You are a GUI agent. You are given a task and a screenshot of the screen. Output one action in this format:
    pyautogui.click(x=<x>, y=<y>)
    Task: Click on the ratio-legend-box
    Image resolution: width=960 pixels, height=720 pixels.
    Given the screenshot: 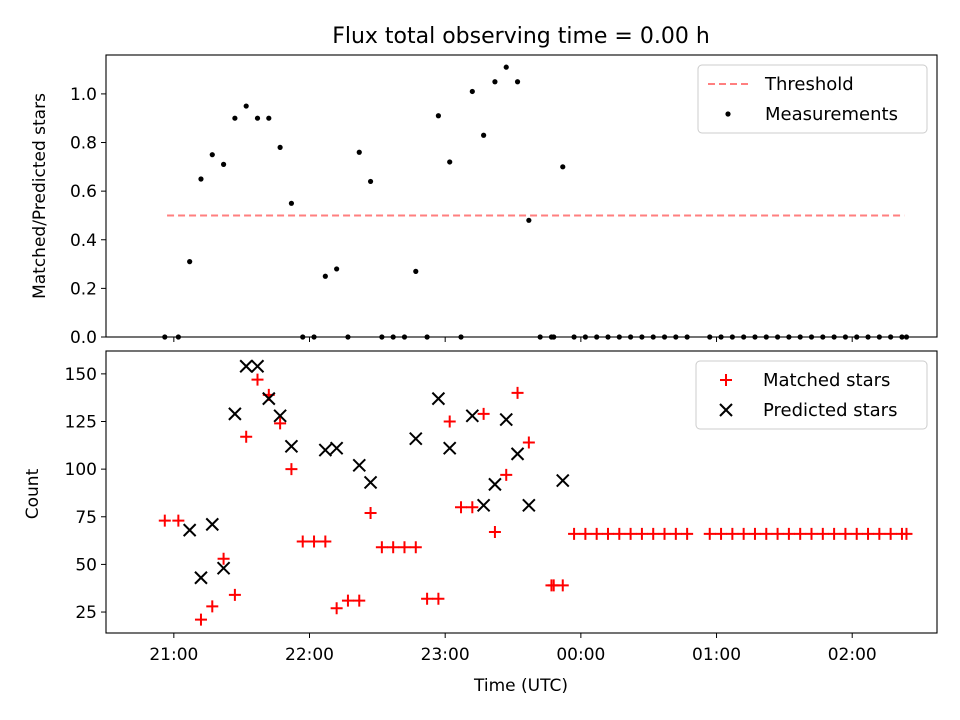 What is the action you would take?
    pyautogui.click(x=812, y=99)
    